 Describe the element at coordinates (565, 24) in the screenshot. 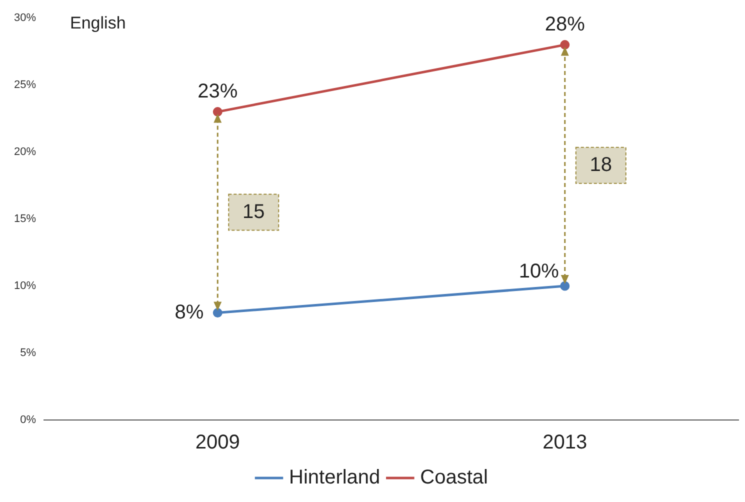

I see `data-label: 28%` at that location.